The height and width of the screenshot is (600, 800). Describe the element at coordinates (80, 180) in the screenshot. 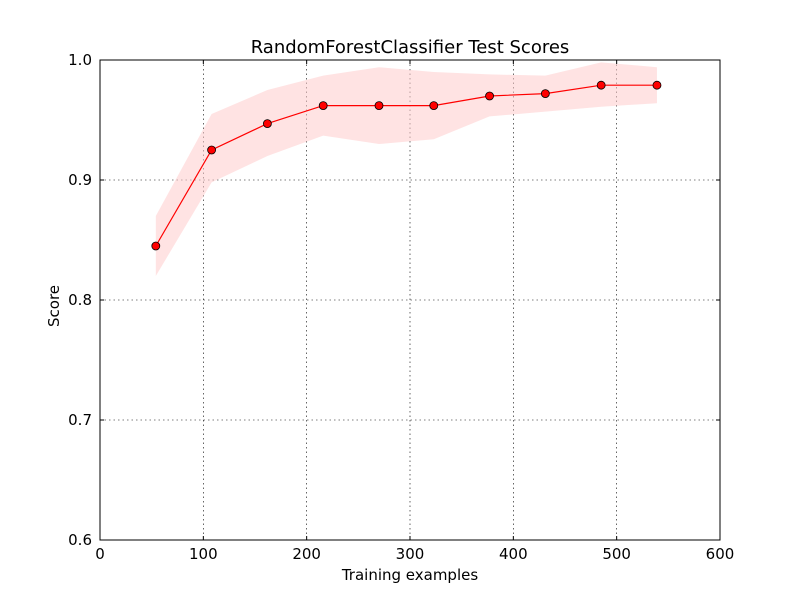

I see `y-tick-label: 0.9` at that location.